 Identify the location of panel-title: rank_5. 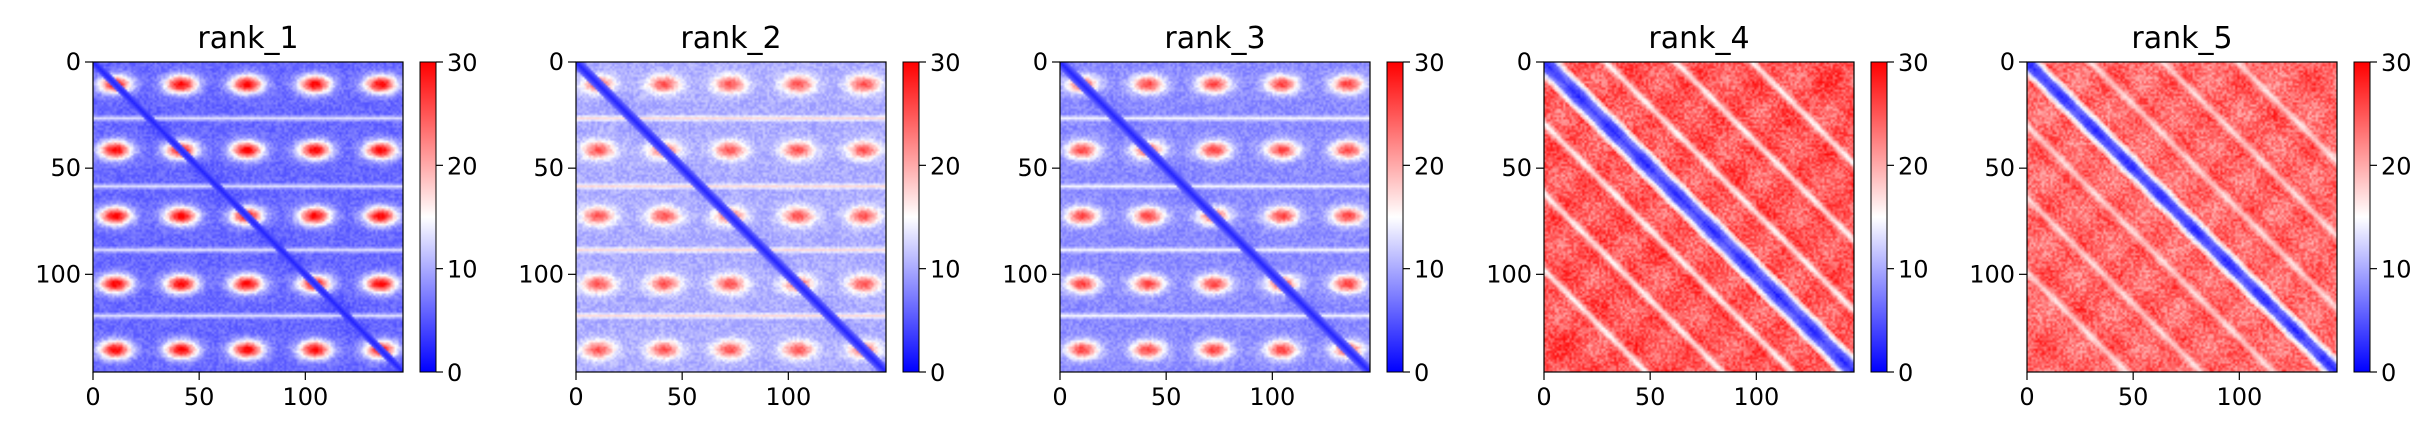
(2181, 38).